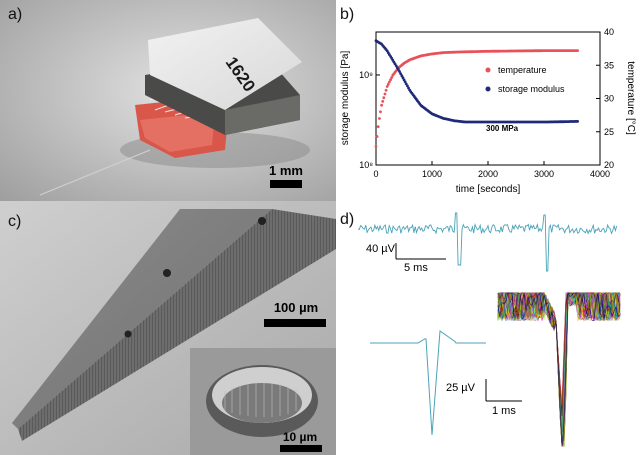  Describe the element at coordinates (296, 307) in the screenshot. I see `scale-label-c-main: 100 µm` at that location.